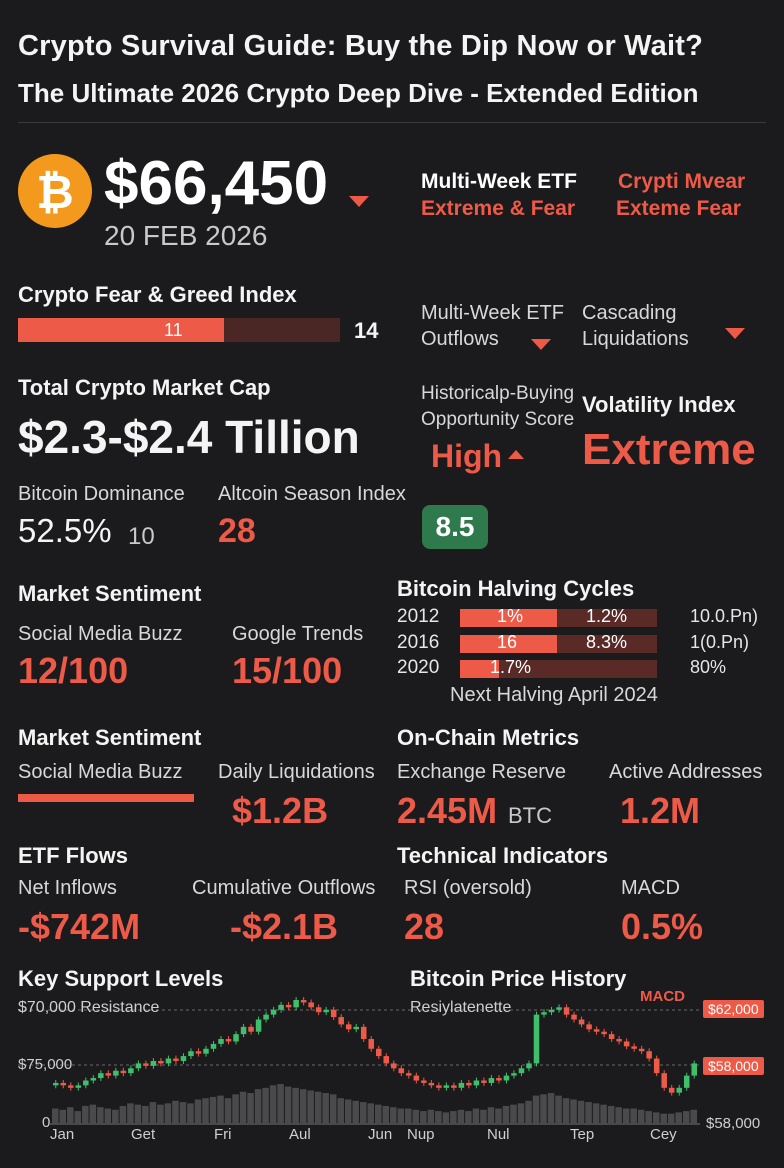 The height and width of the screenshot is (1168, 784). Describe the element at coordinates (733, 1009) in the screenshot. I see `price-tag-62000: $62,000` at that location.